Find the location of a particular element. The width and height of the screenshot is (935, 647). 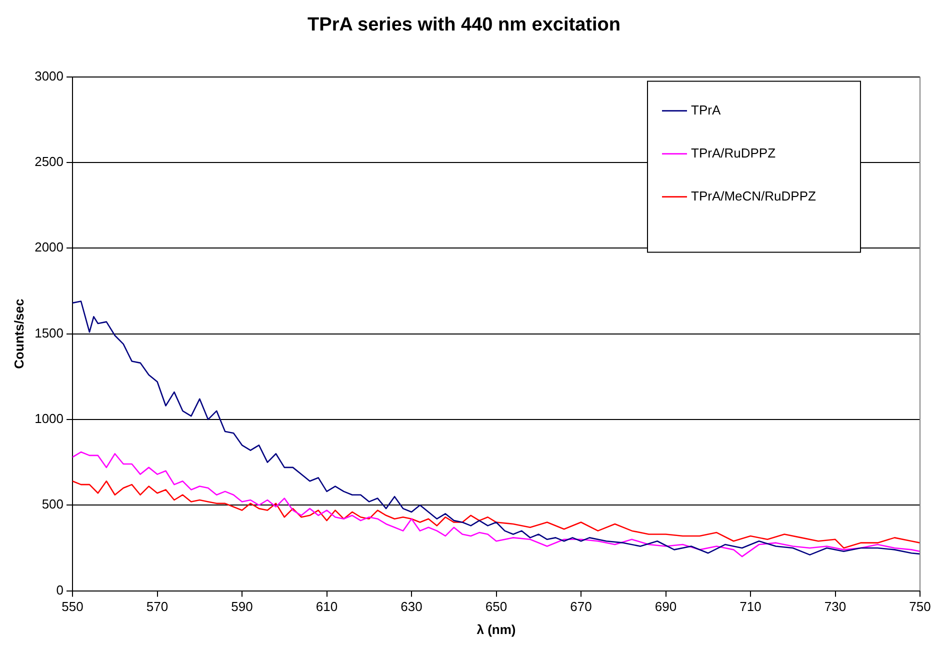

x-tick-label: 710 is located at coordinates (751, 606).